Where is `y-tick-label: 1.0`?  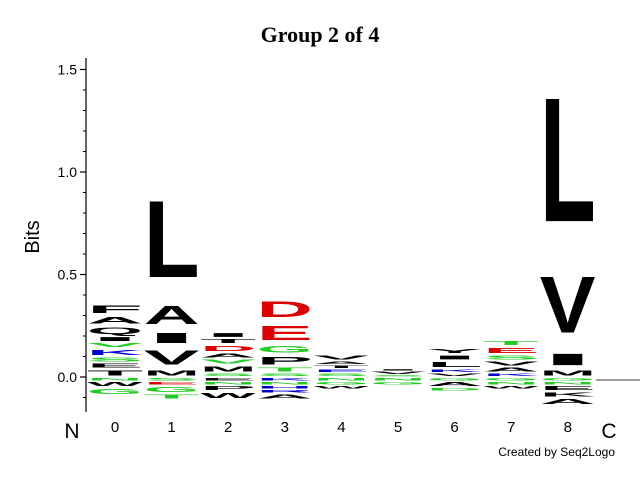 y-tick-label: 1.0 is located at coordinates (68, 172).